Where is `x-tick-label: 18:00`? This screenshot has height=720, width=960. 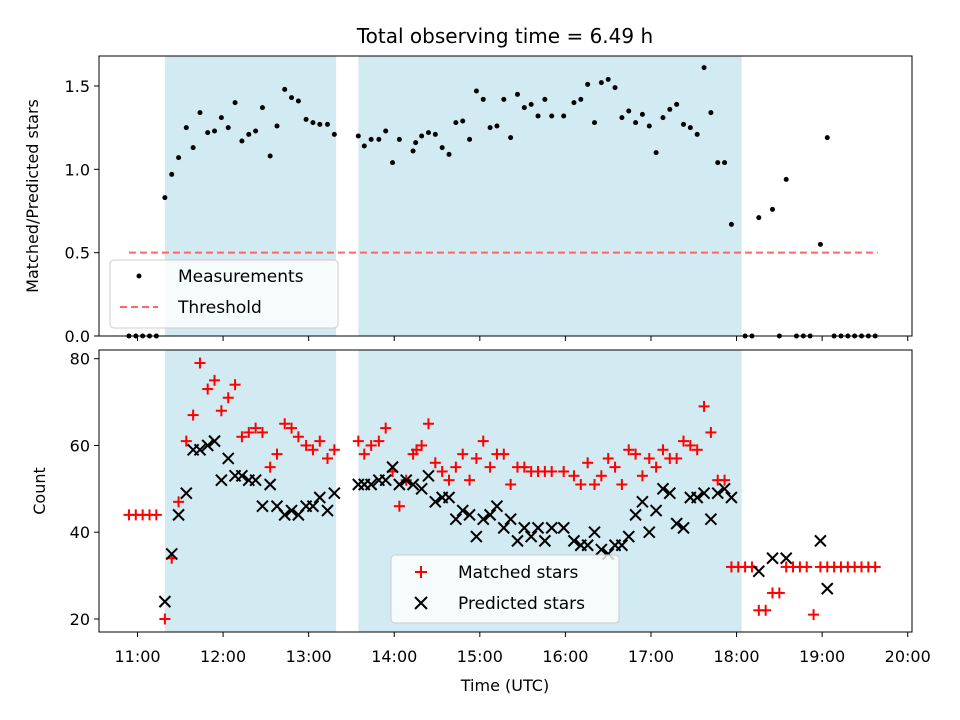
x-tick-label: 18:00 is located at coordinates (737, 656).